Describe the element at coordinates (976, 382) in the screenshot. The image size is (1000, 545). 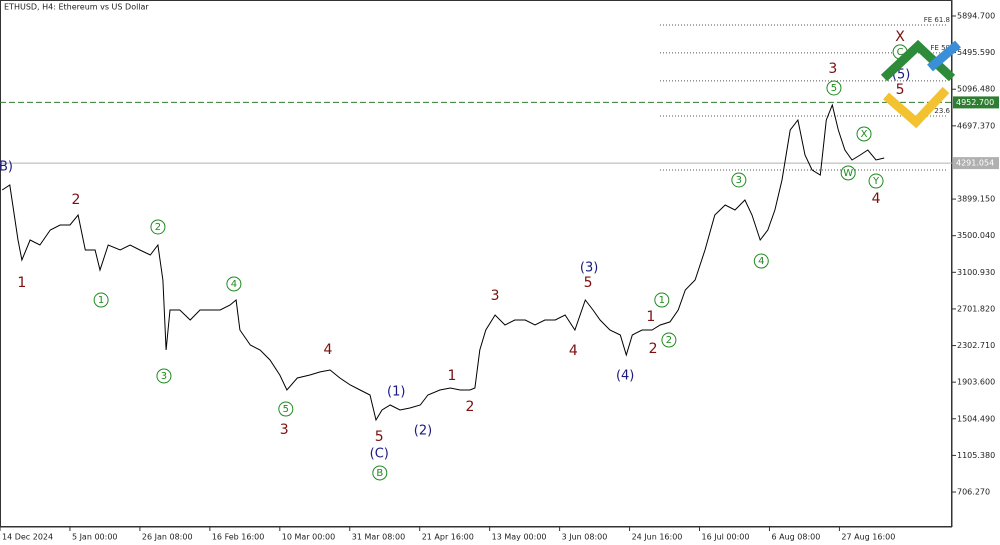
I see `y-tick-label: 1903.600` at that location.